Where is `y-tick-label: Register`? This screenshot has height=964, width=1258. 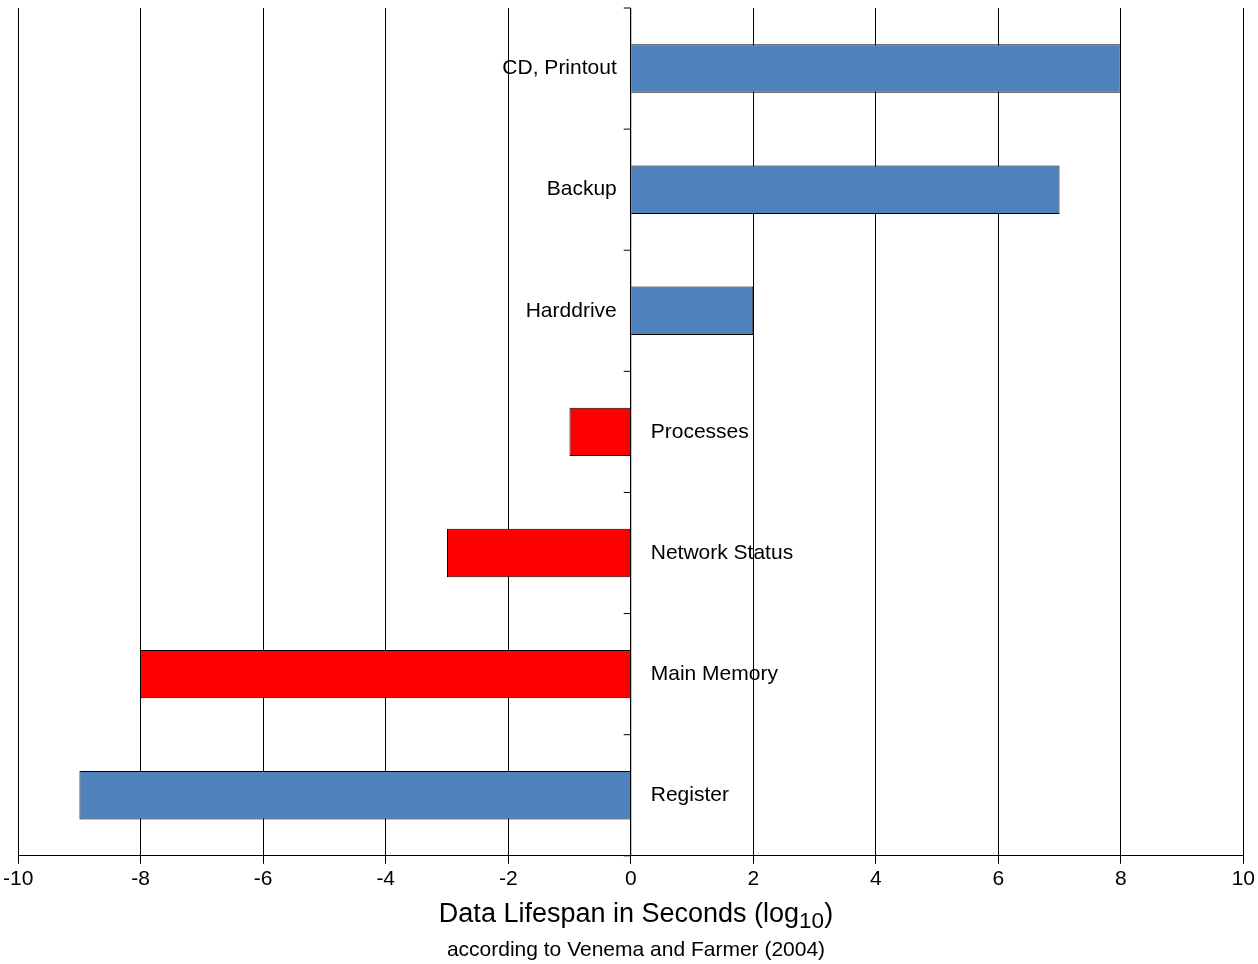
y-tick-label: Register is located at coordinates (689, 794).